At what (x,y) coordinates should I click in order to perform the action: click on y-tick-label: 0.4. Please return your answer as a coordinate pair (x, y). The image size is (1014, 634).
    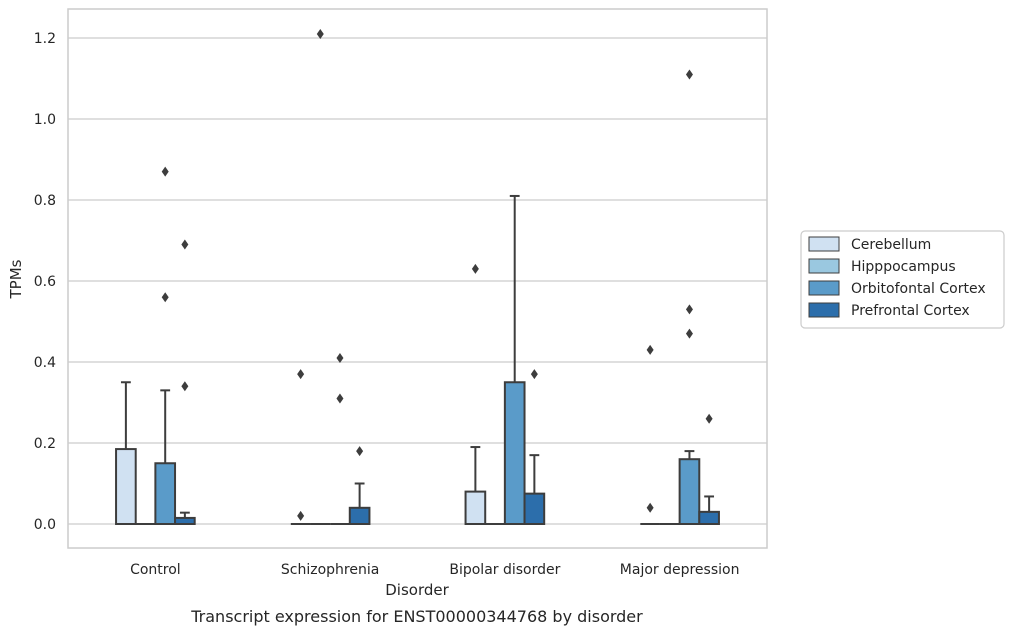
    Looking at the image, I should click on (45, 363).